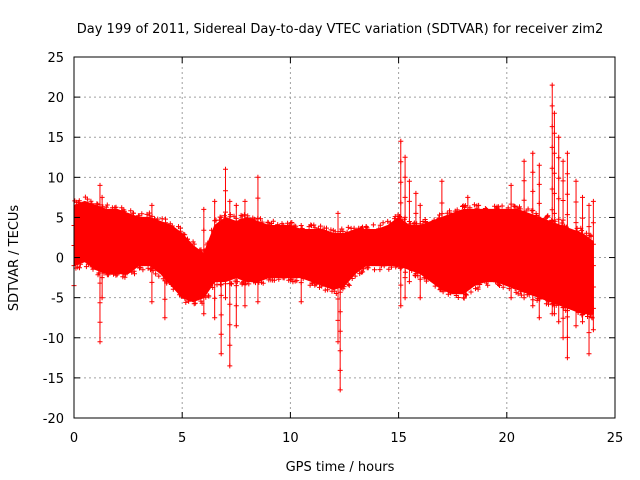 The width and height of the screenshot is (640, 480). Describe the element at coordinates (615, 438) in the screenshot. I see `x-tick-label: 25` at that location.